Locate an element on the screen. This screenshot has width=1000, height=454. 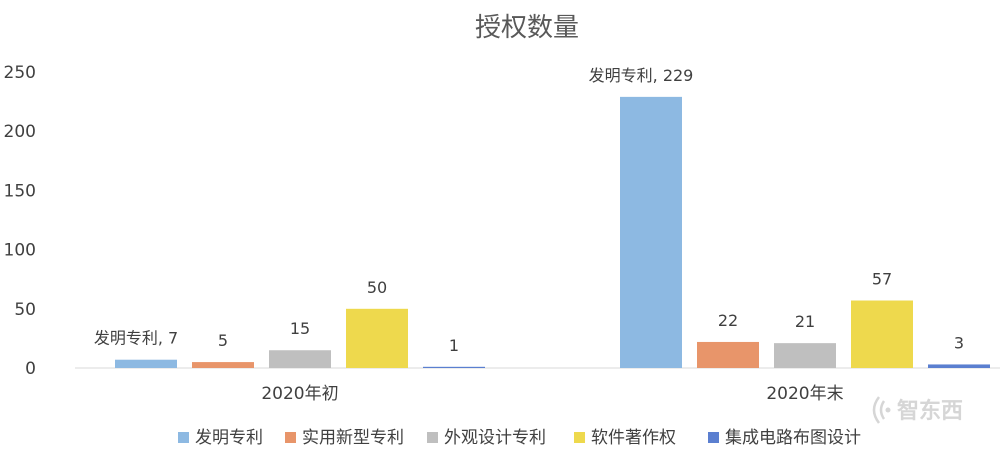
legend-label: 外观设计专利 is located at coordinates (495, 438).